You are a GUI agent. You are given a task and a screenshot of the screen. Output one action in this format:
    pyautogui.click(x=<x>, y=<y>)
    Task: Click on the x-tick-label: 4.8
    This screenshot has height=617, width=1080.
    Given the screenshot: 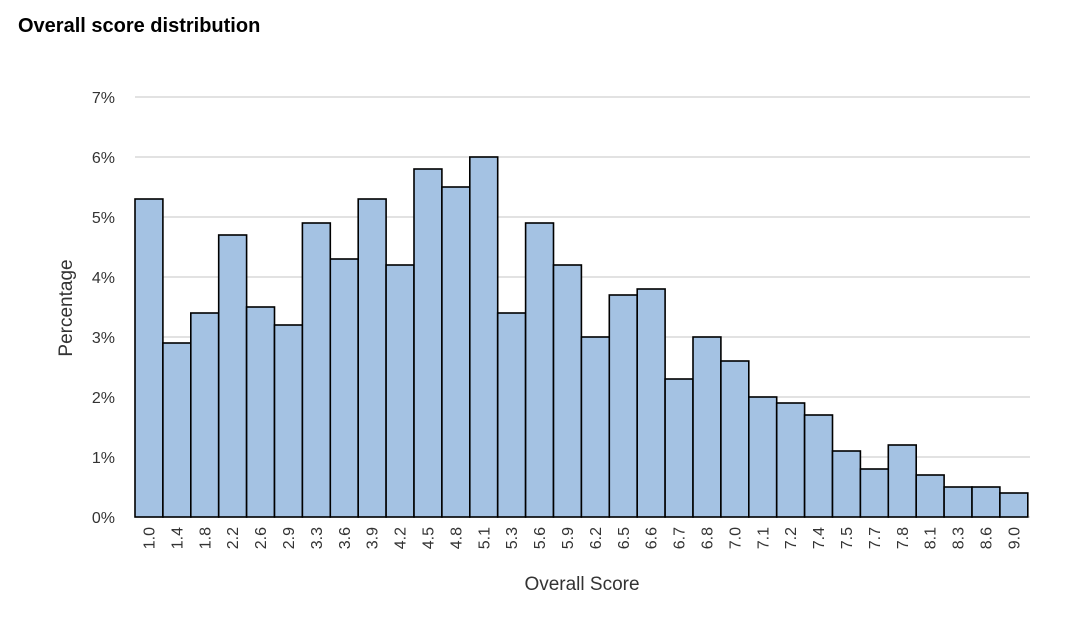 What is the action you would take?
    pyautogui.click(x=456, y=538)
    